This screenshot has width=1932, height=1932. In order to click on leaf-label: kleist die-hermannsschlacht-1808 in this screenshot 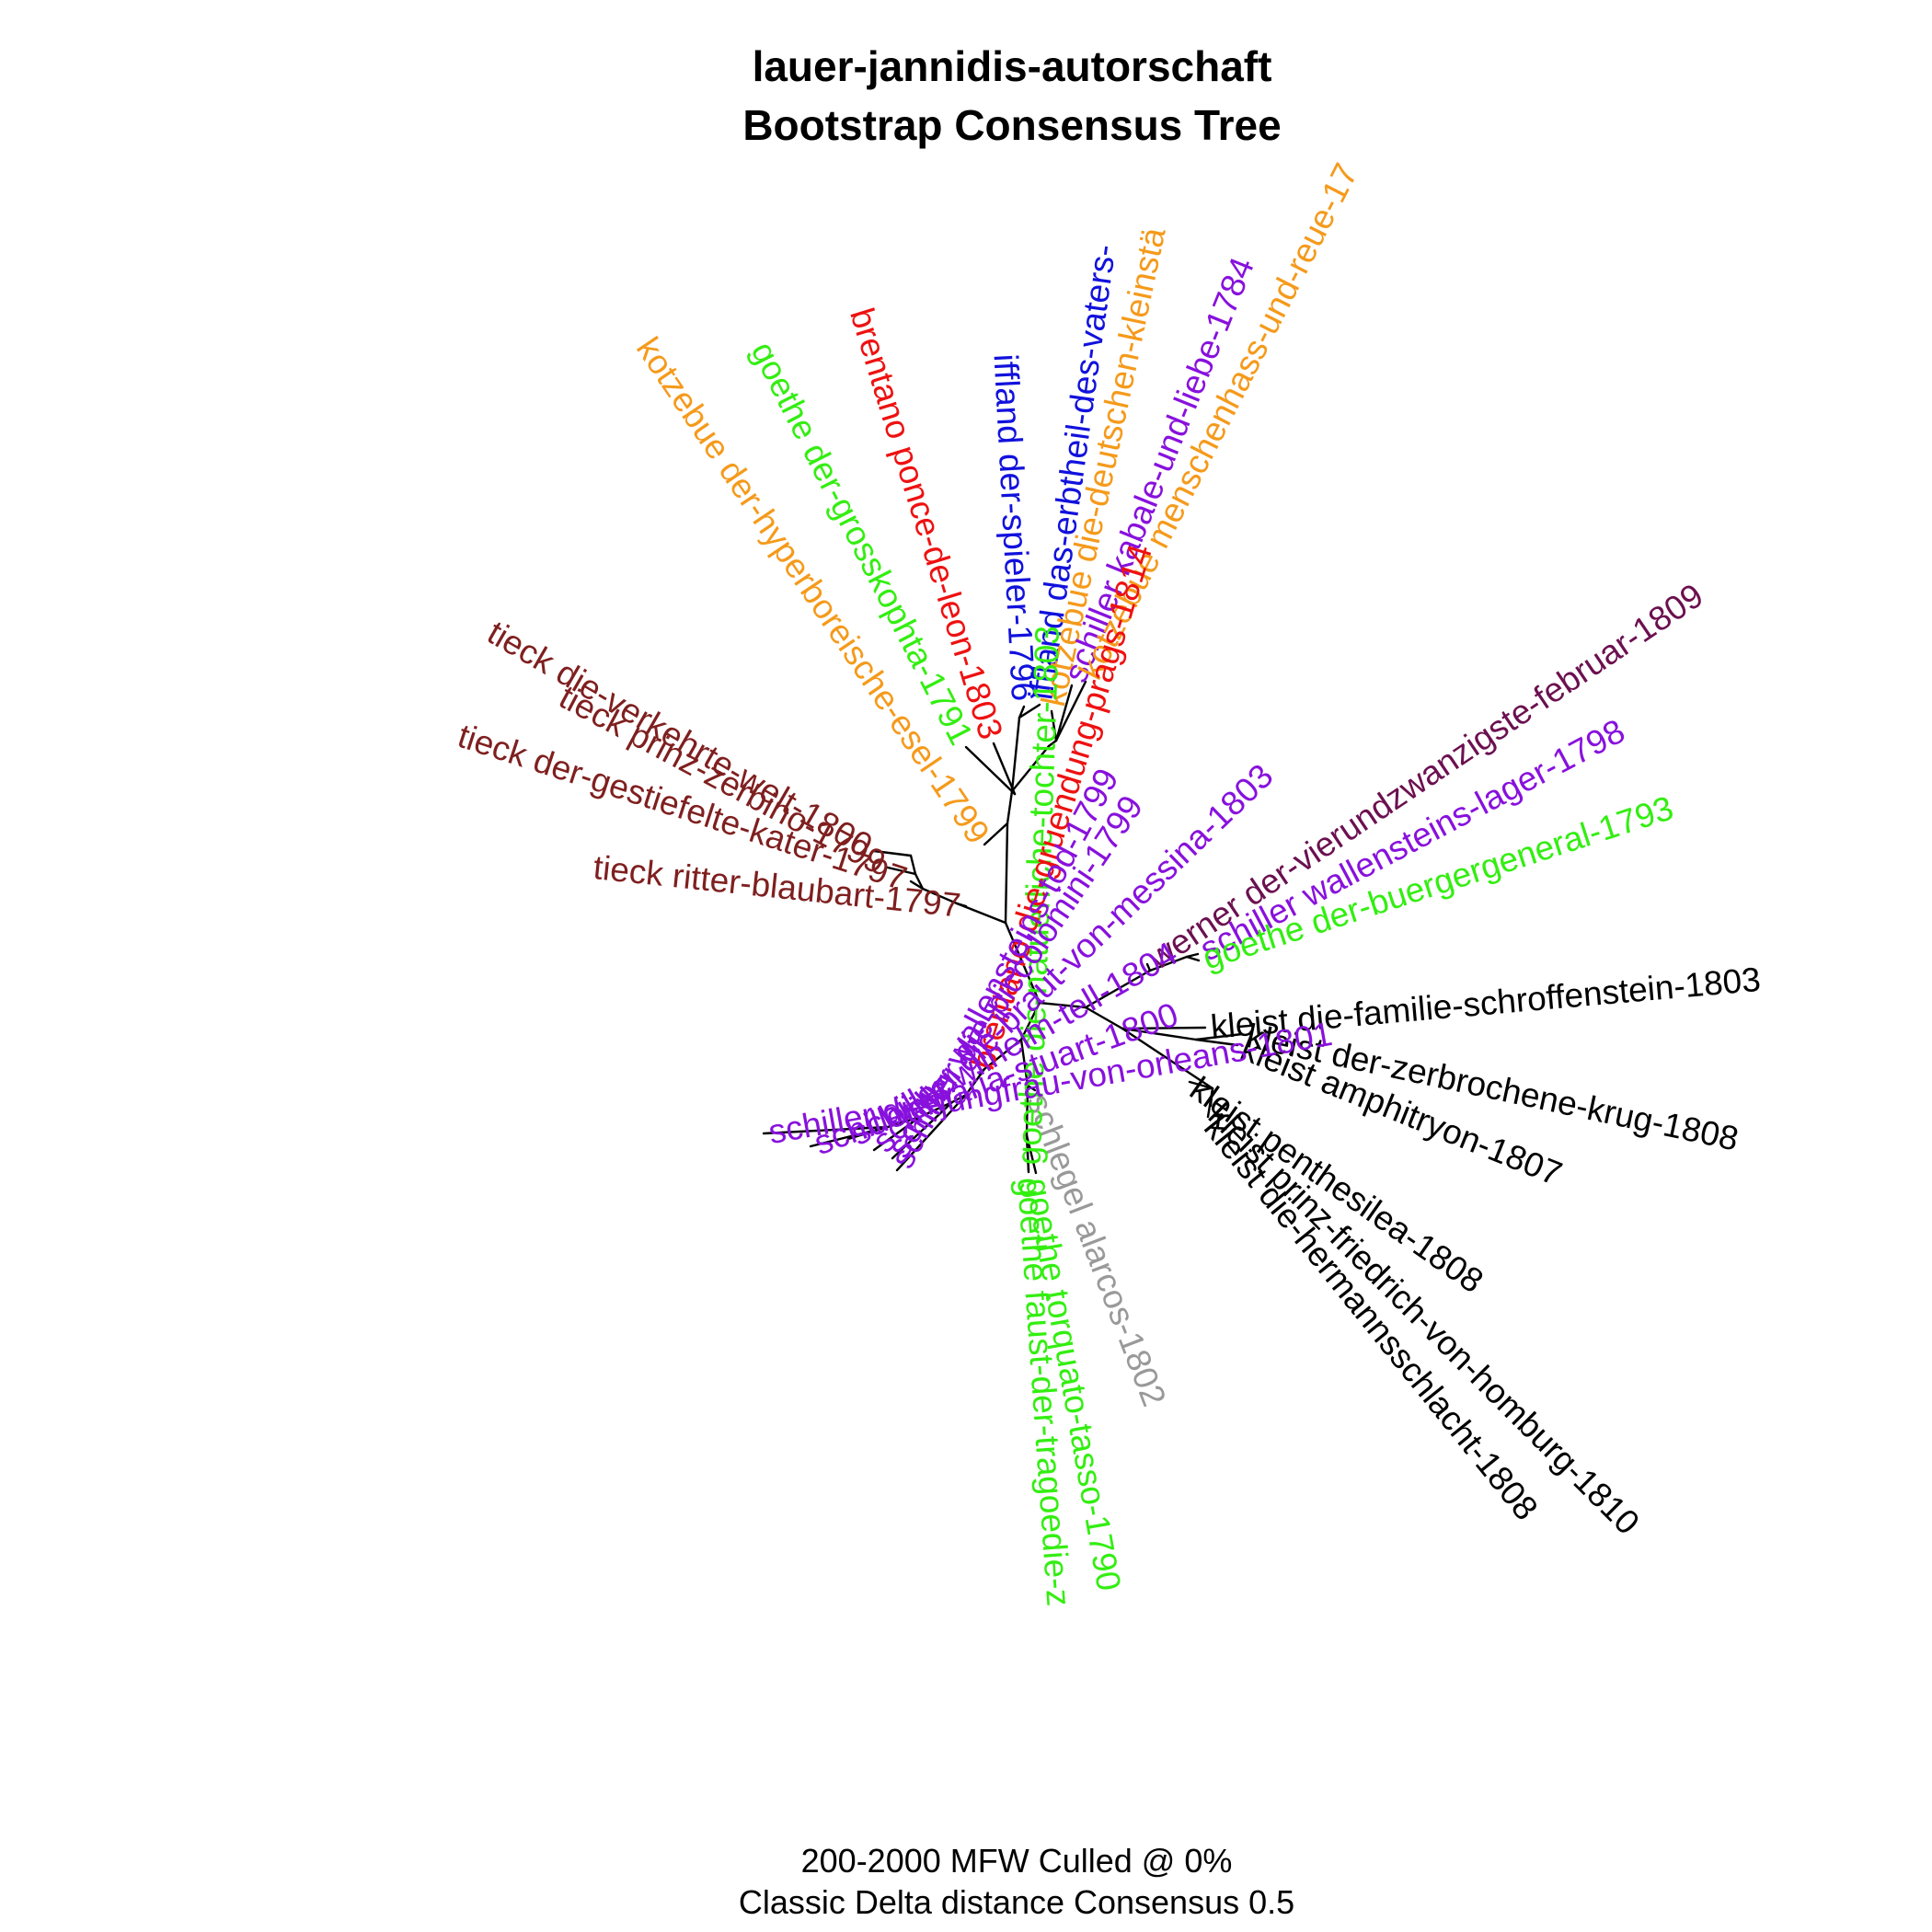, I will do `click(1371, 1318)`.